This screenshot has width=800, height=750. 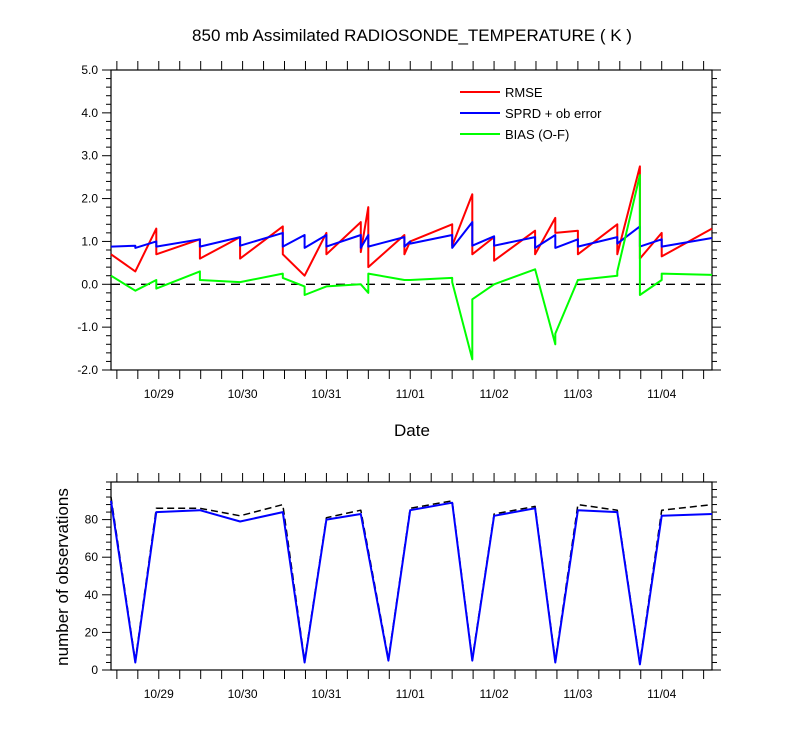 I want to click on y-tick-label: 20, so click(x=92, y=632).